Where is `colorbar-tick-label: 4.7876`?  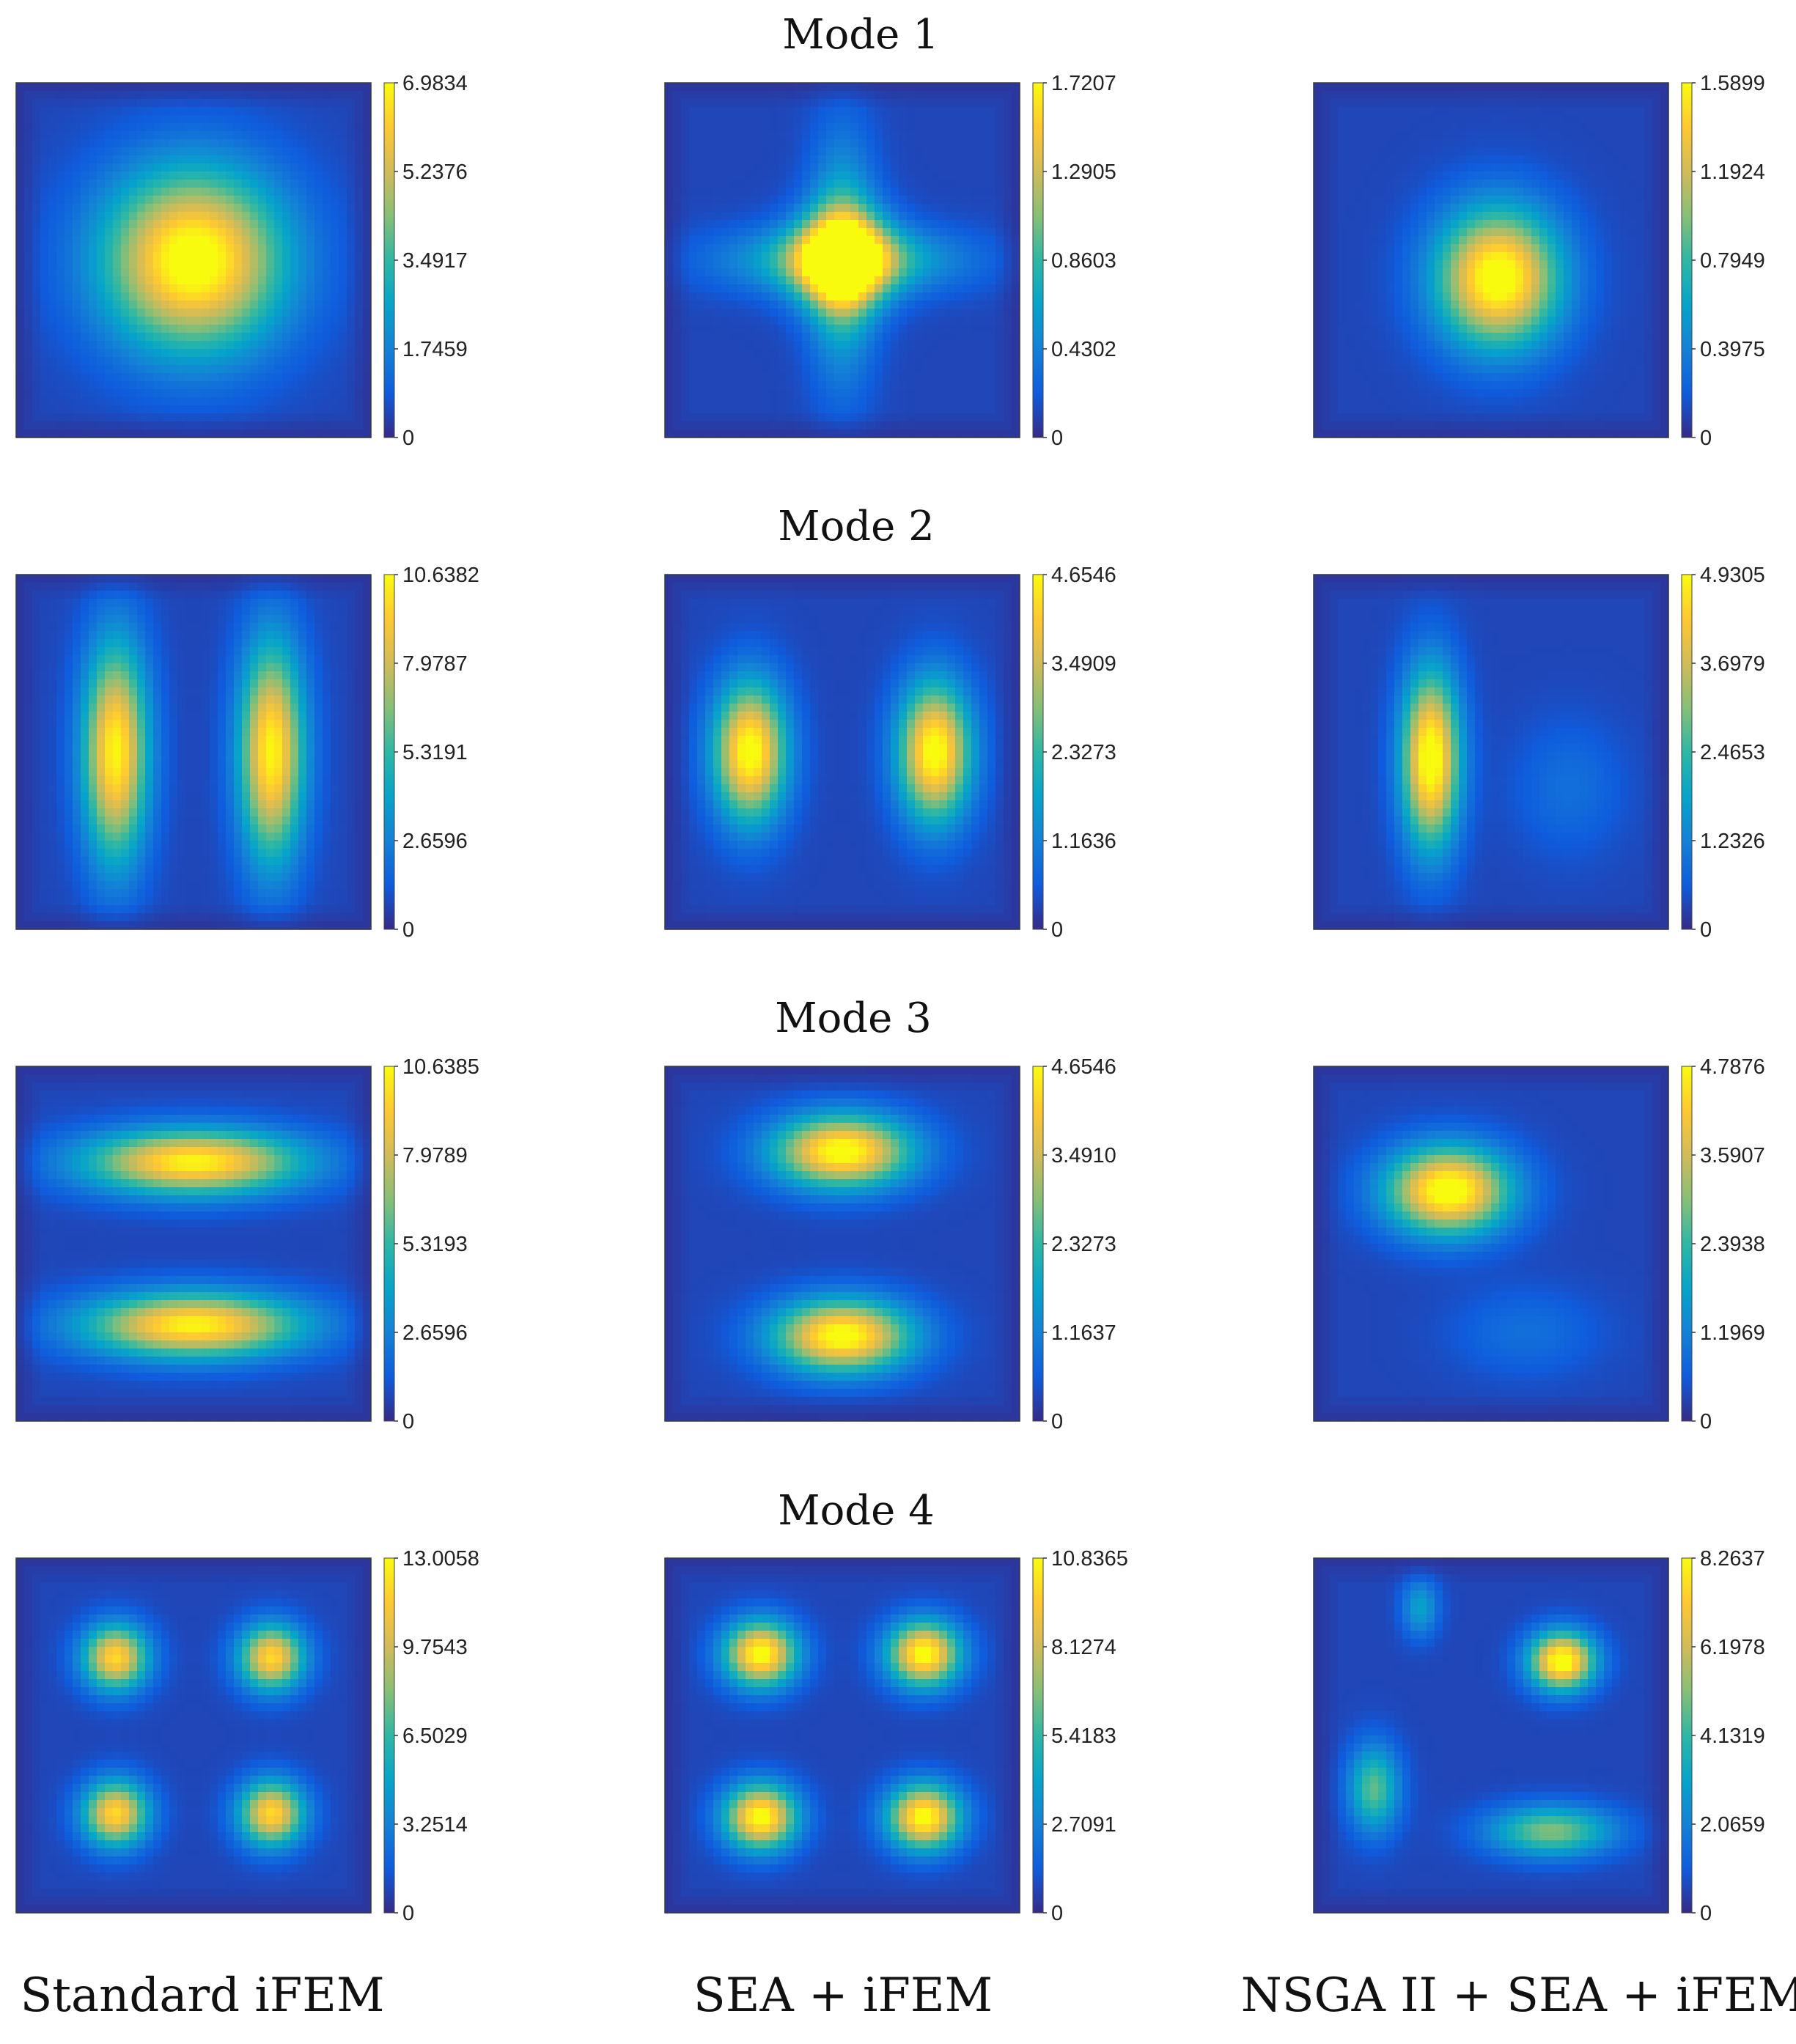 colorbar-tick-label: 4.7876 is located at coordinates (1732, 1067).